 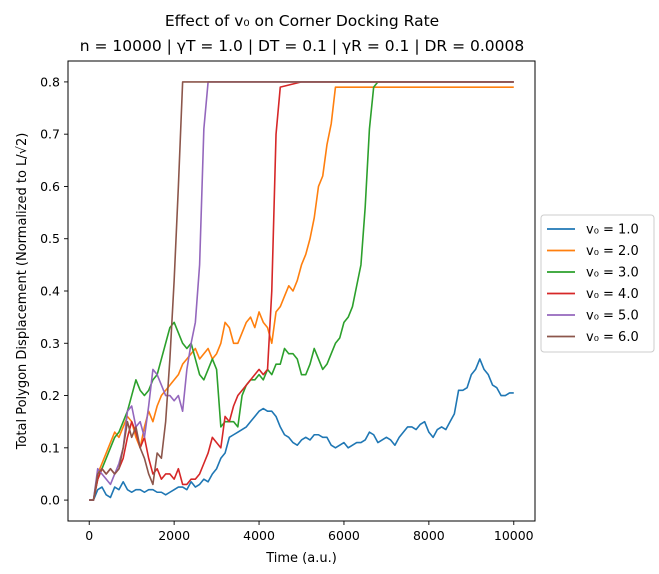 I want to click on y-tick-label: 0.4, so click(x=50, y=291).